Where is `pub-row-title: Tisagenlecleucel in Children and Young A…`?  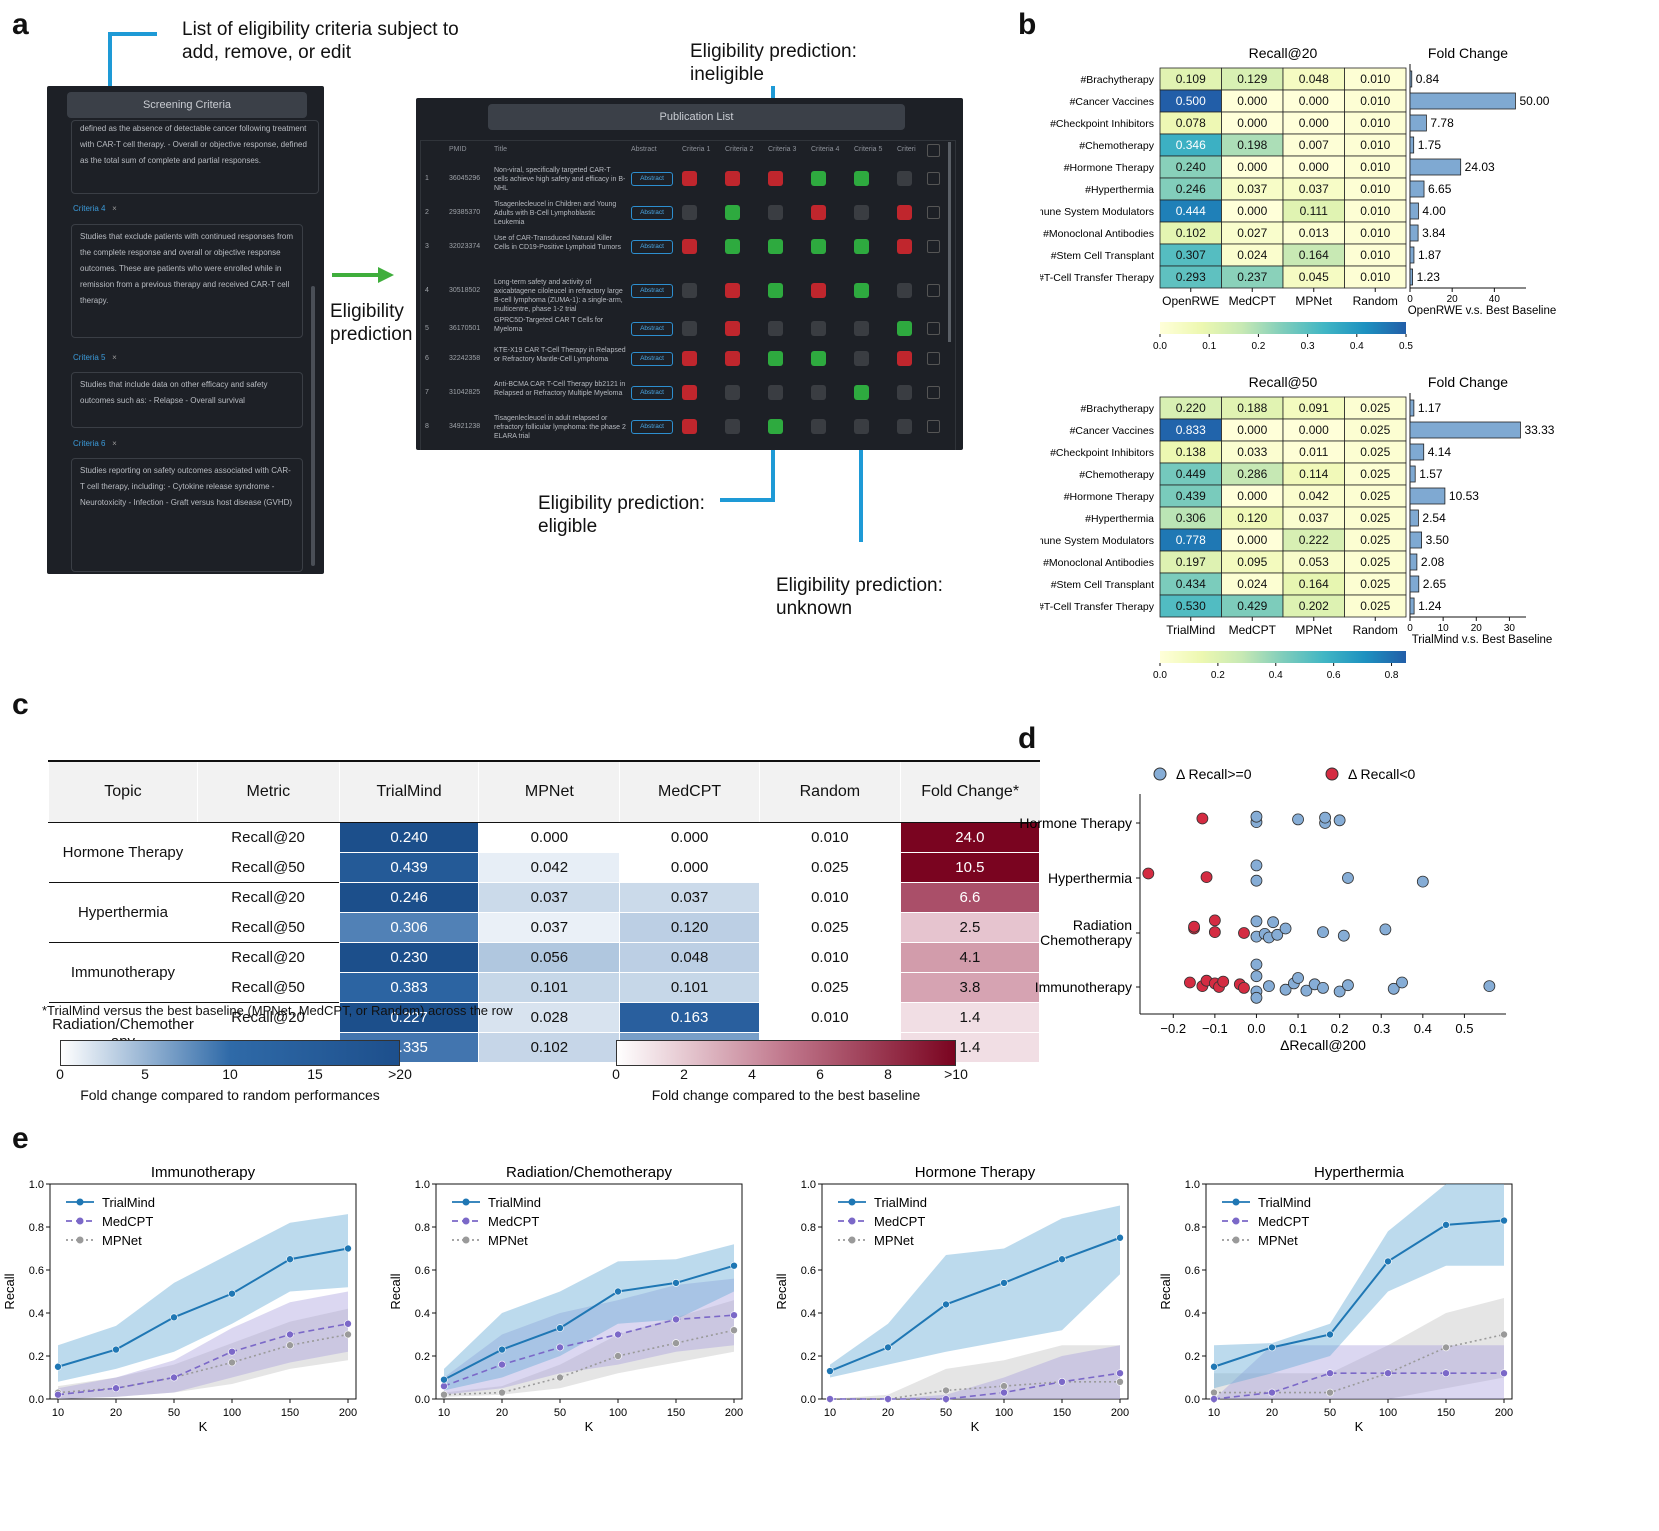 pub-row-title: Tisagenlecleucel in Children and Young A… is located at coordinates (555, 213).